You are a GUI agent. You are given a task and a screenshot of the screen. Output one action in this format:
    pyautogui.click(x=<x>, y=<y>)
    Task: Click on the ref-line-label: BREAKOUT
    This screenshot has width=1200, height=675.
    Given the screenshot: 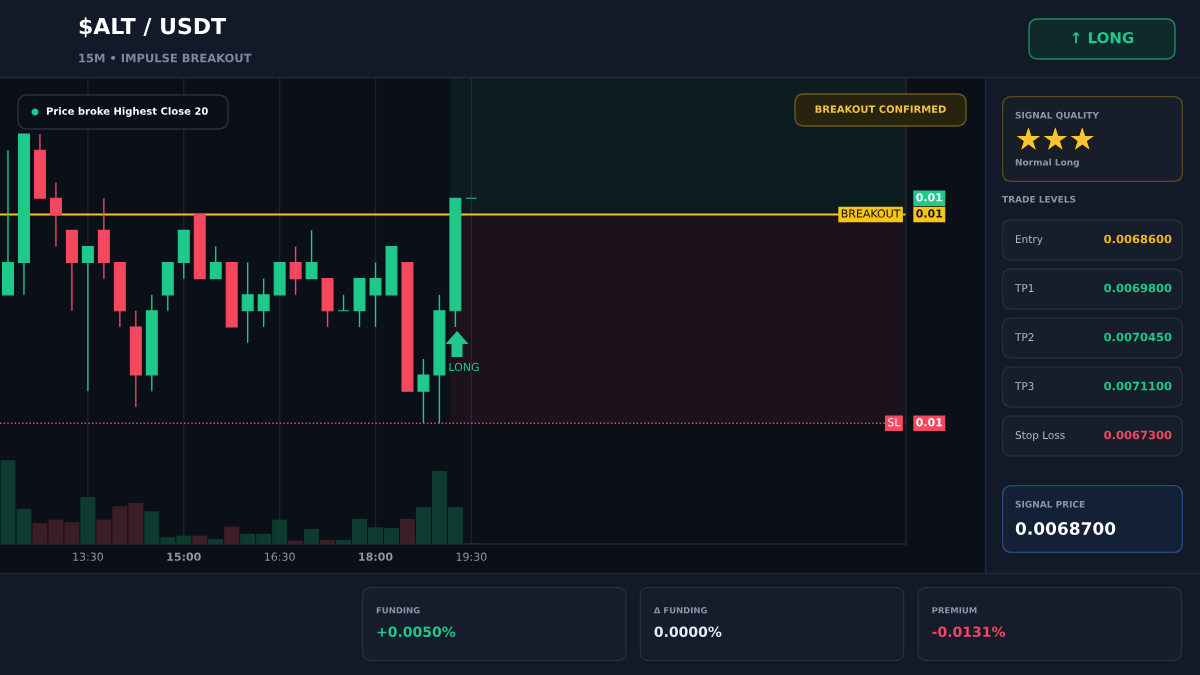 What is the action you would take?
    pyautogui.click(x=871, y=213)
    